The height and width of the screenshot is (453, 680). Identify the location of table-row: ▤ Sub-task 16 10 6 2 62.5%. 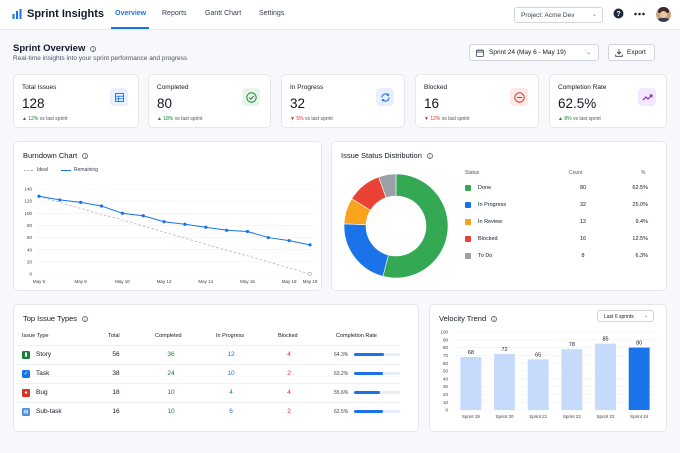
(208, 411).